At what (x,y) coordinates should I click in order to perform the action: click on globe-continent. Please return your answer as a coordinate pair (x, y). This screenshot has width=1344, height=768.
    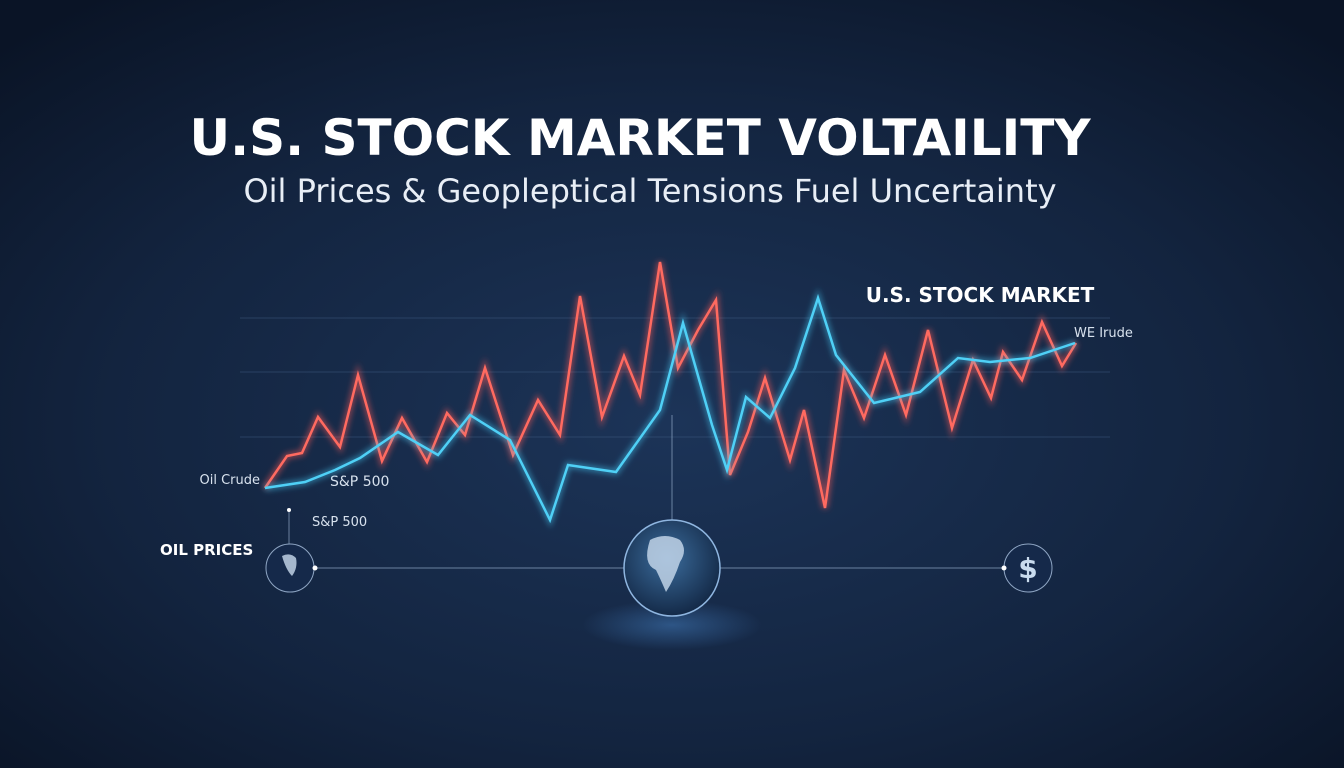
    Looking at the image, I should click on (665, 564).